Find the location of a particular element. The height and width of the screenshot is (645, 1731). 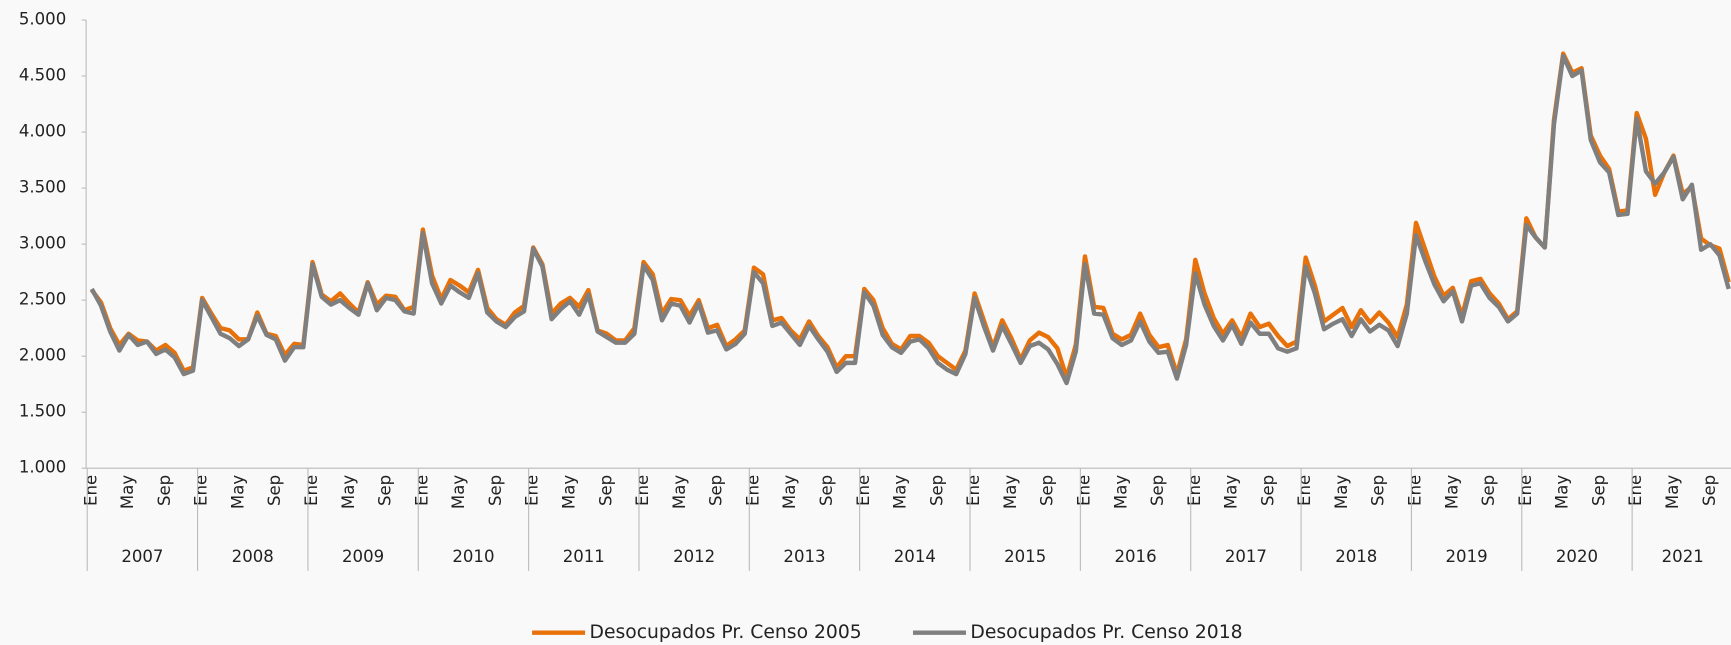

y-tick-label: 4.500 is located at coordinates (42, 75).